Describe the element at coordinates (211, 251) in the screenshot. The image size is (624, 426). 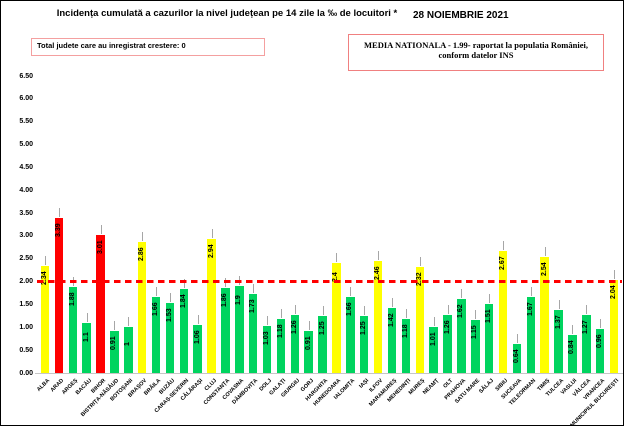
I see `bar-value-label: 2.94` at that location.